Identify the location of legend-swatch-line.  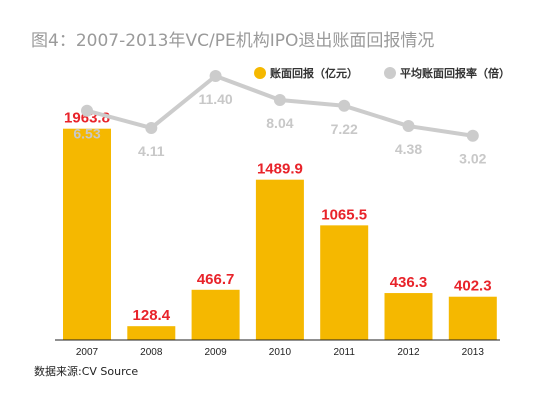
(390, 73).